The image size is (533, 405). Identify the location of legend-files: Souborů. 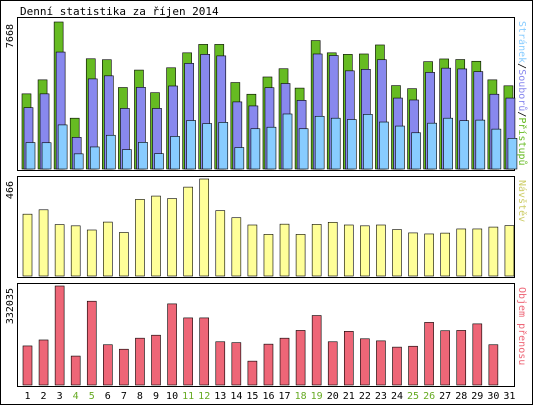
(522, 90).